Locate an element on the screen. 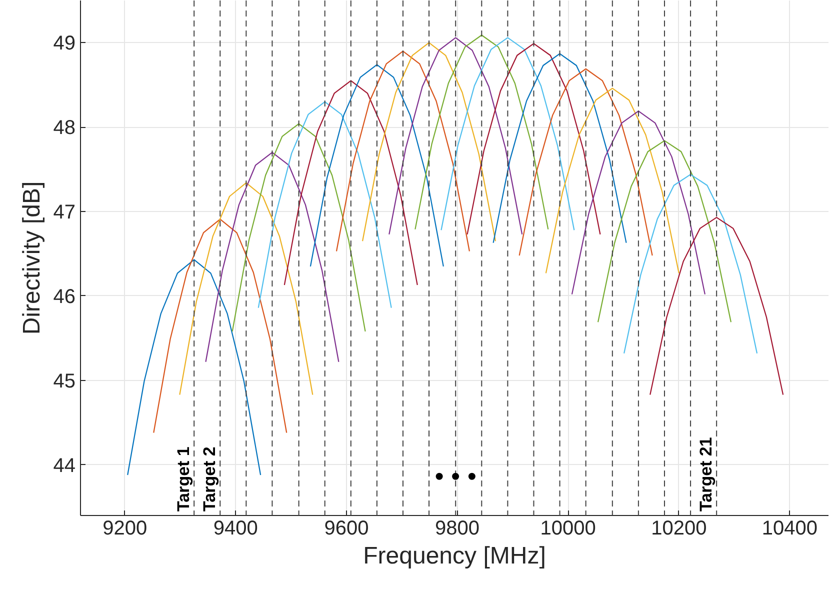  ref-line-label: Target 2 is located at coordinates (210, 479).